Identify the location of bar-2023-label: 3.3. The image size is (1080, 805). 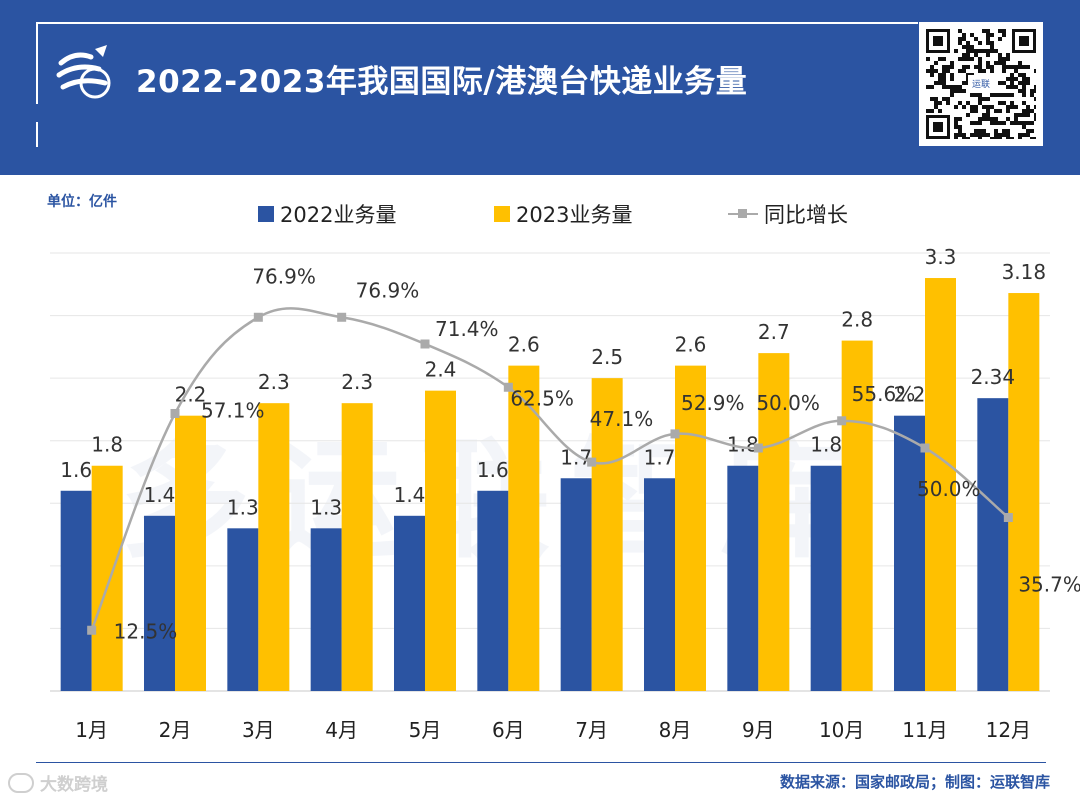
(941, 257).